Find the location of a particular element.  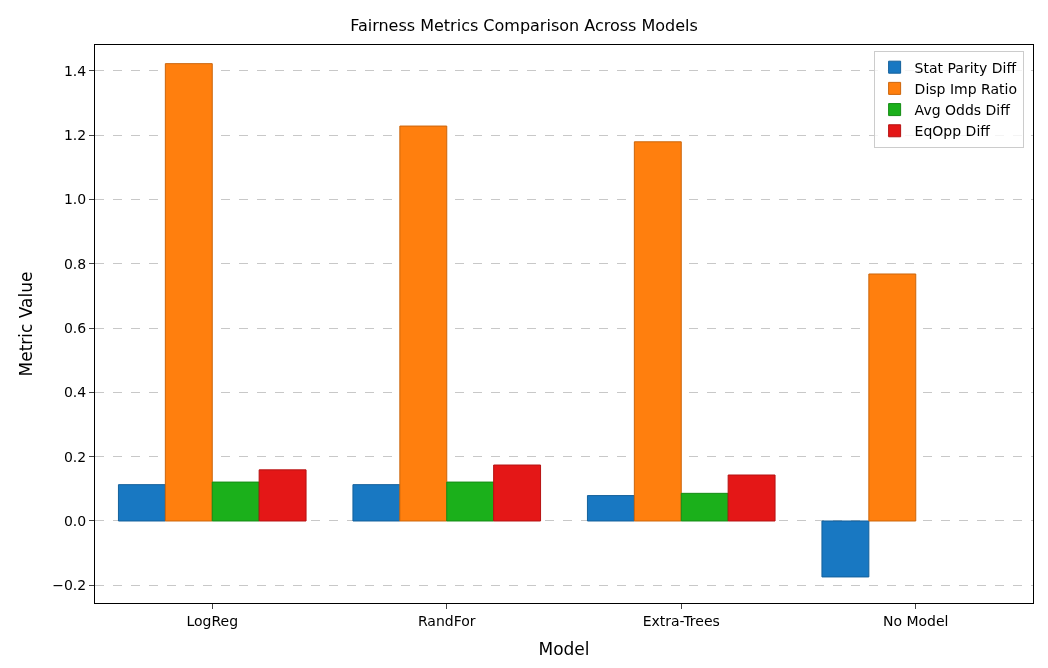

legend-label: Disp Imp Ratio is located at coordinates (965, 88).